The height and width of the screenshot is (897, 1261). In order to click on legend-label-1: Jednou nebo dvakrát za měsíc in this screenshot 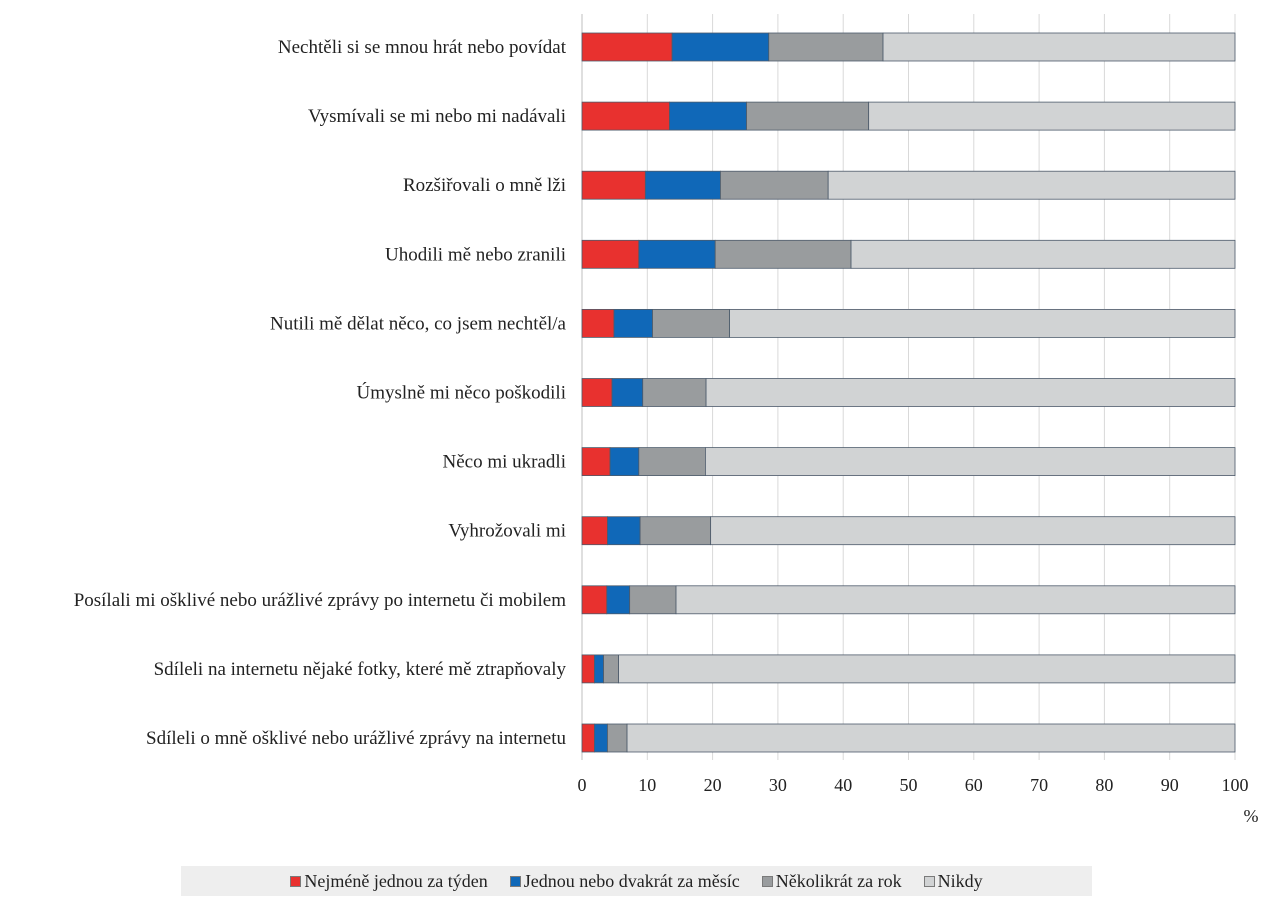, I will do `click(631, 880)`.